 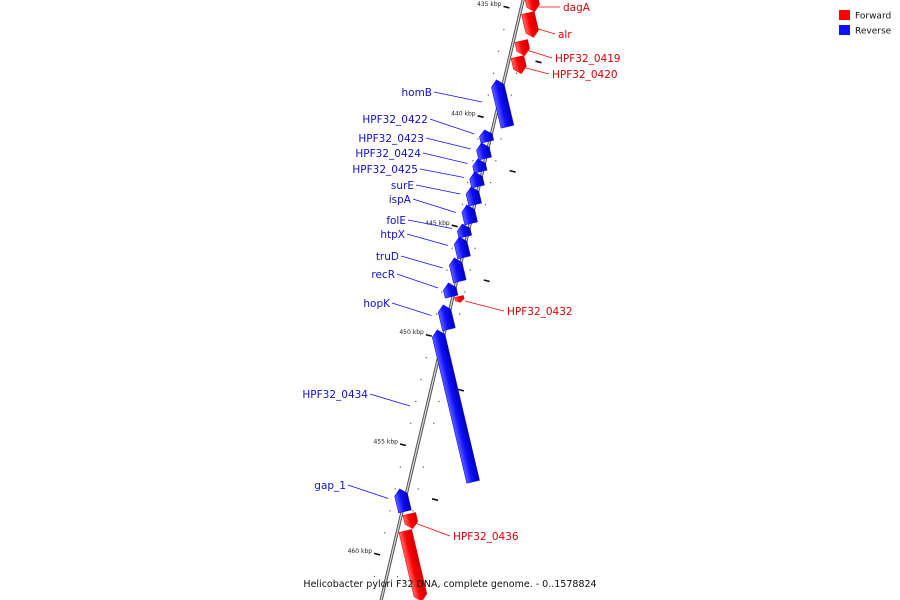 I want to click on gene-label-hpf32-0434: HPF32_0434, so click(x=335, y=395).